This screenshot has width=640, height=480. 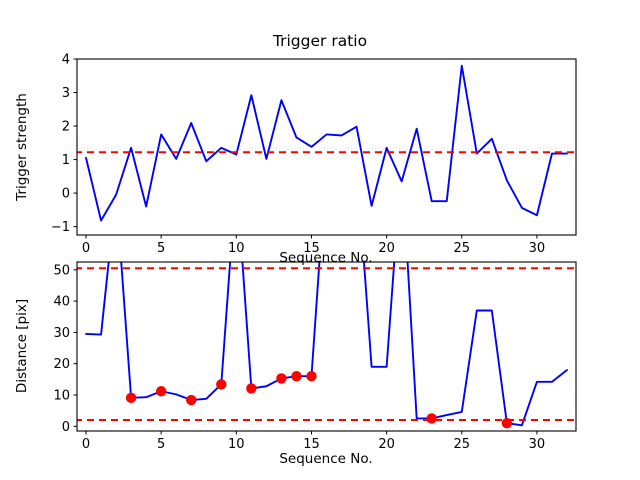 What do you see at coordinates (61, 270) in the screenshot?
I see `svg-text: 50` at bounding box center [61, 270].